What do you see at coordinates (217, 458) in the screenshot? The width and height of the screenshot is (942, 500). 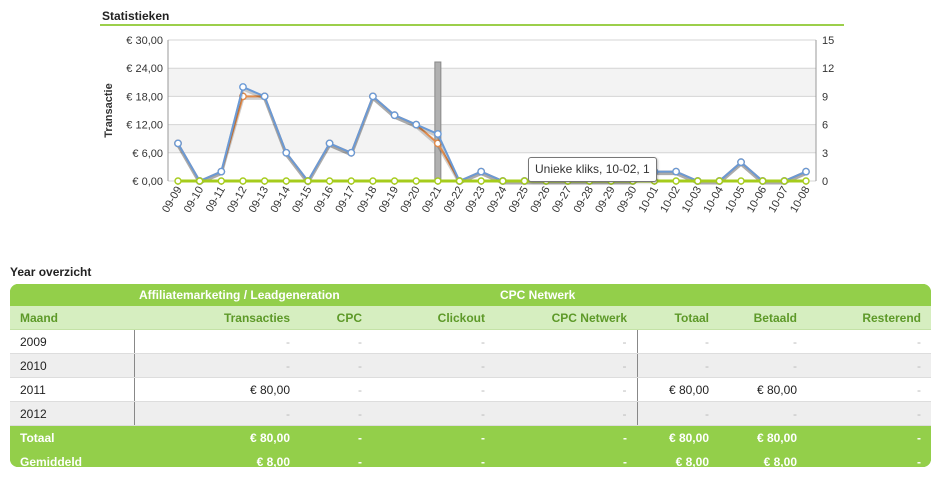 I see `total-cell-transacties: € 8,00` at bounding box center [217, 458].